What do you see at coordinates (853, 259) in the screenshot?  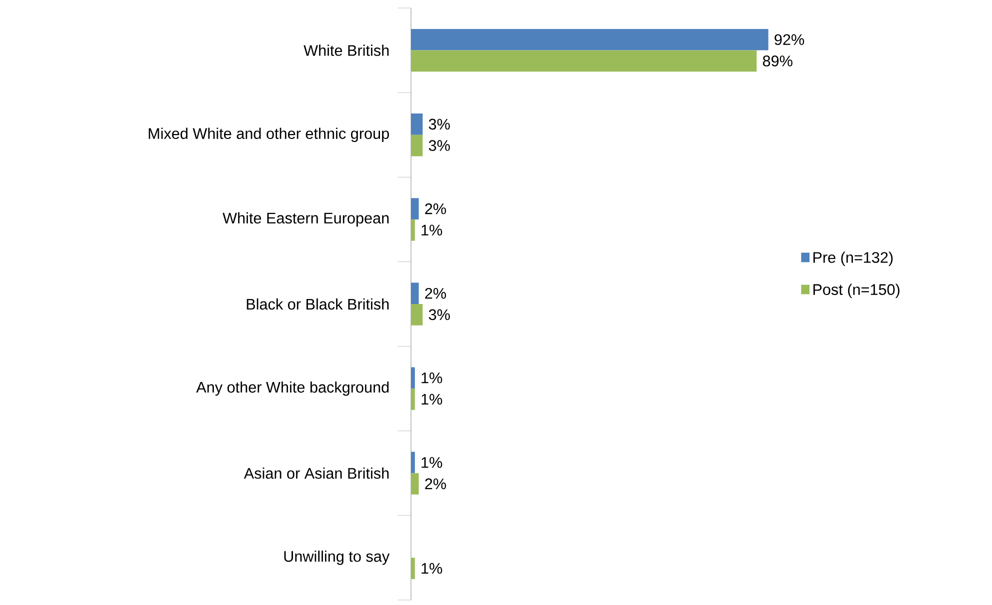 I see `legend-label: Pre (n=132)` at bounding box center [853, 259].